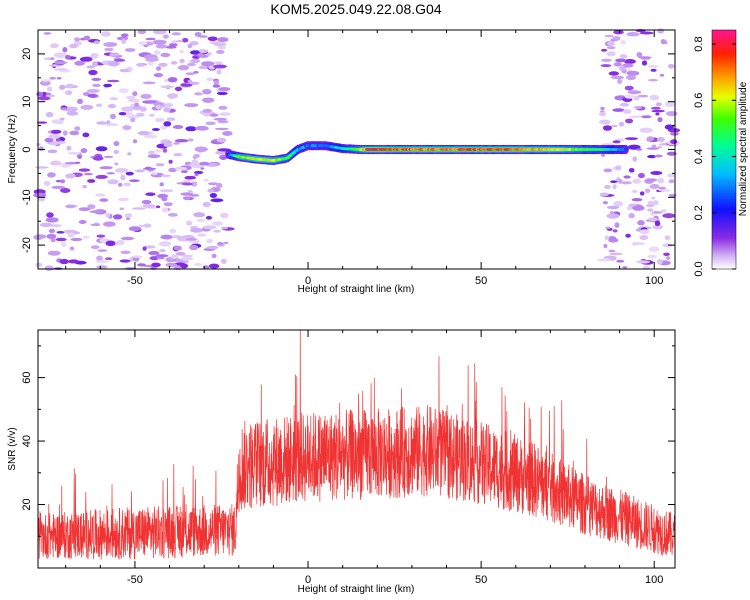 This screenshot has height=600, width=750. I want to click on x-tick-label: 100, so click(654, 281).